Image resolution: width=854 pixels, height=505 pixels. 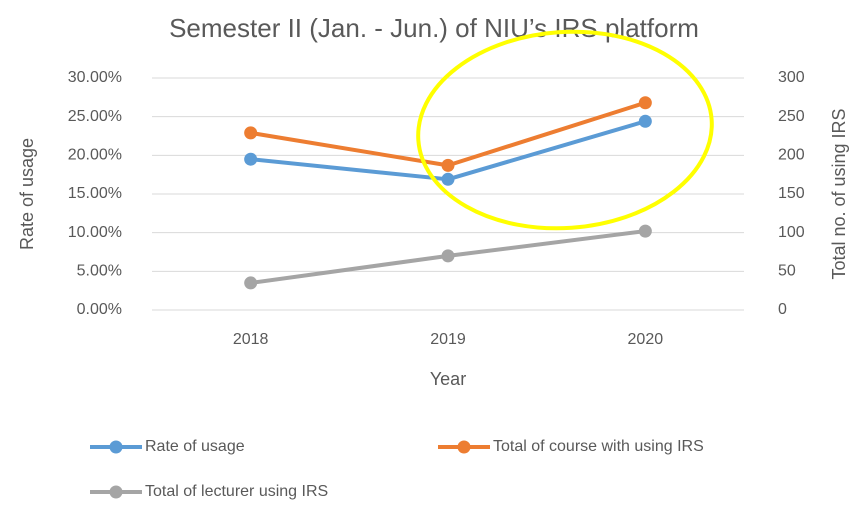 What do you see at coordinates (95, 155) in the screenshot?
I see `y-tick-label: 20.00%` at bounding box center [95, 155].